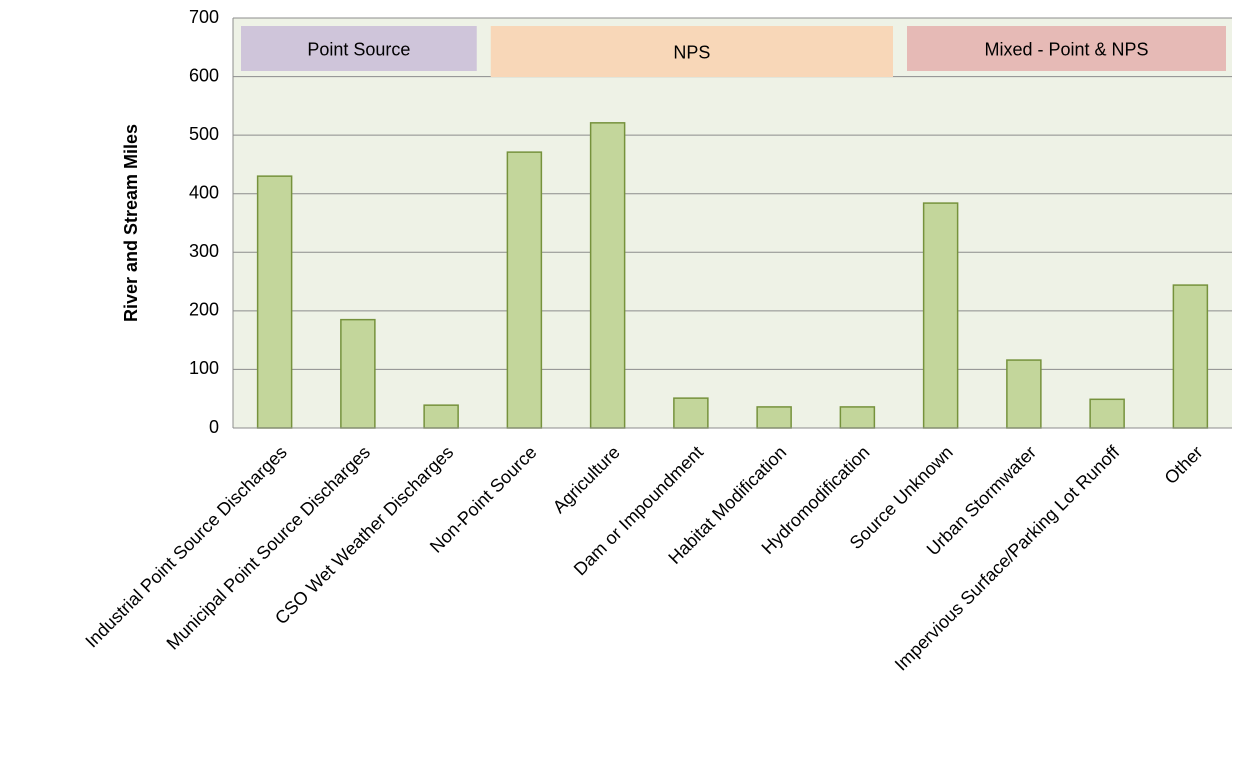 The height and width of the screenshot is (759, 1233). What do you see at coordinates (204, 75) in the screenshot?
I see `y-tick-label: 600` at bounding box center [204, 75].